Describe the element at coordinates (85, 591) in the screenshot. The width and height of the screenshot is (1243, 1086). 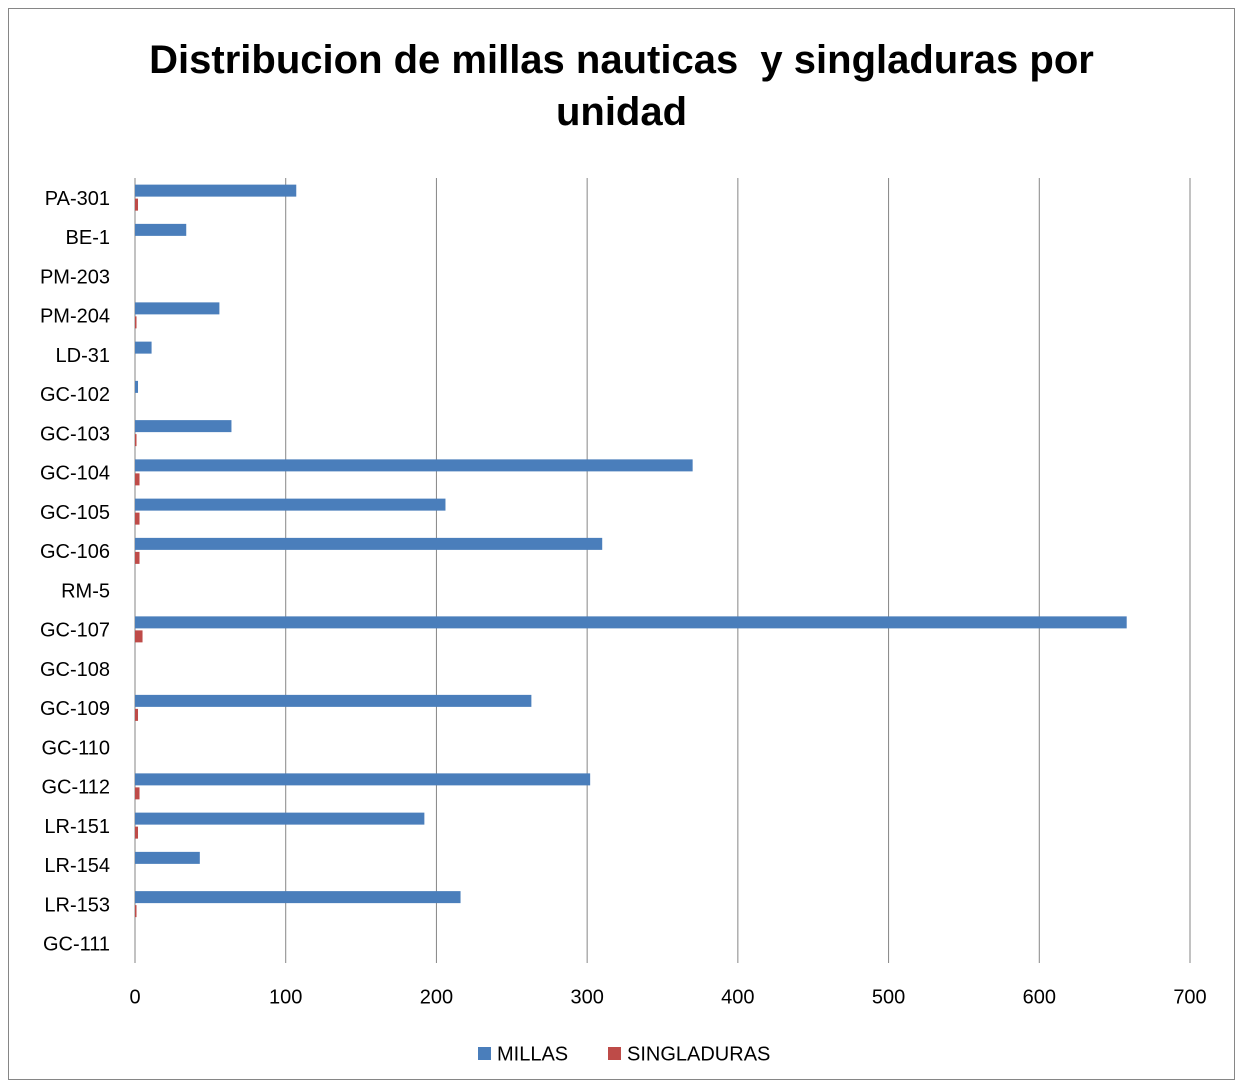
I see `y-tick-label: RM-5` at that location.